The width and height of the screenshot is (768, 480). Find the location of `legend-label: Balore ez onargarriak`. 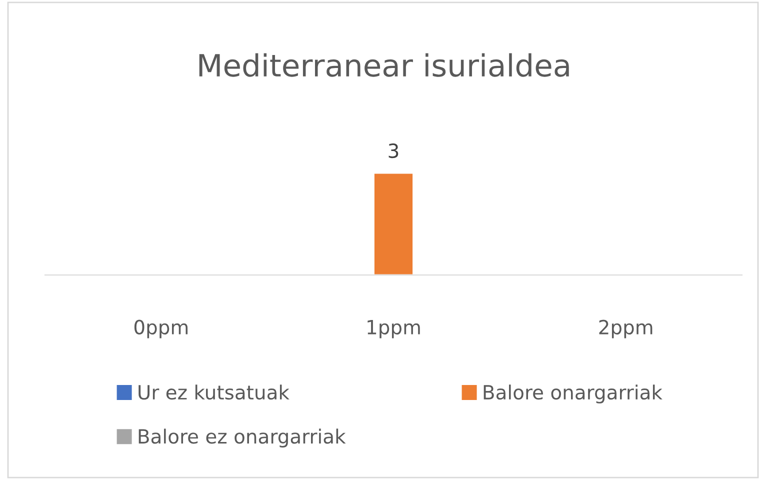

legend-label: Balore ez onargarriak is located at coordinates (242, 438).